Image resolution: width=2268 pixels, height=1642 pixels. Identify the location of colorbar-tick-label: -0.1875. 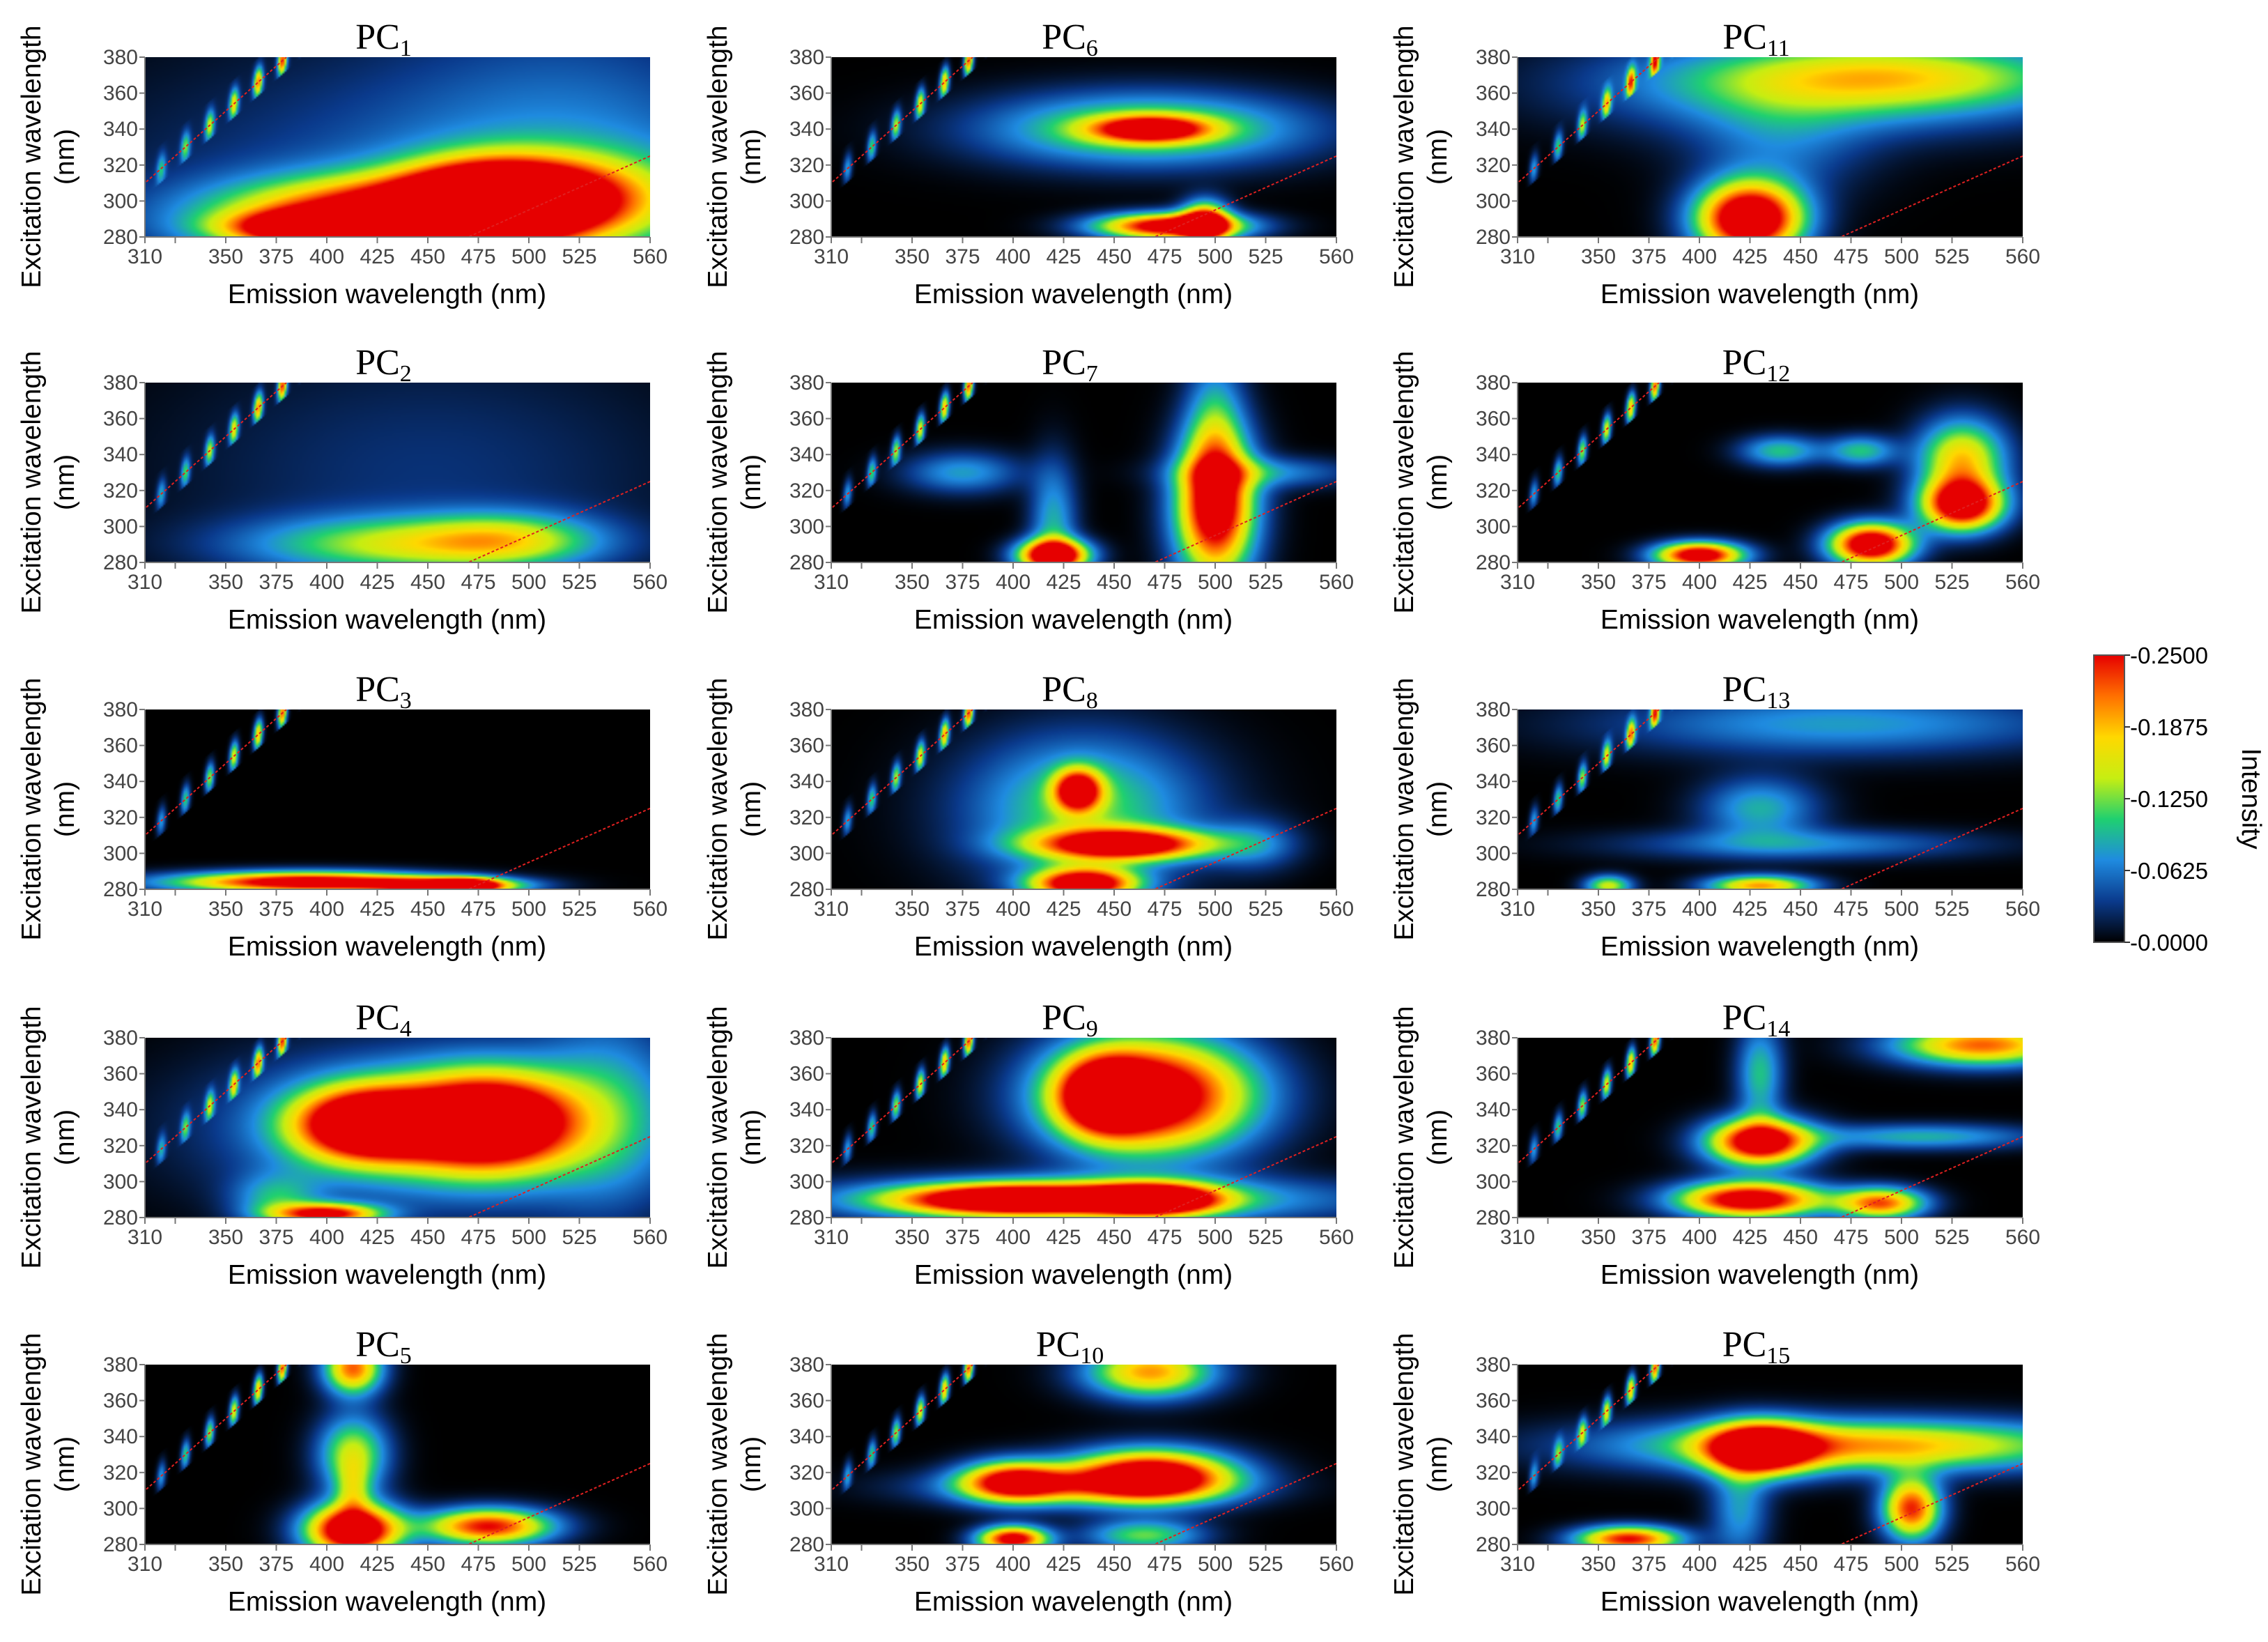
(2169, 727).